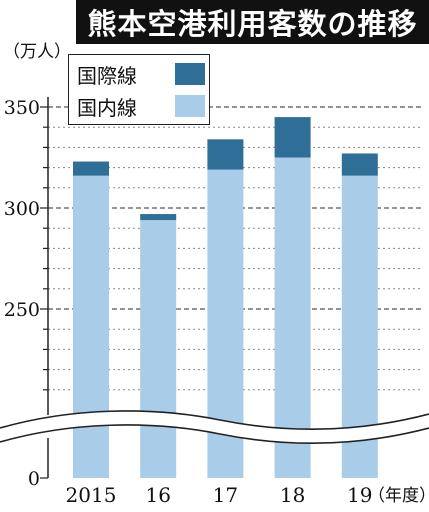 The height and width of the screenshot is (512, 429). I want to click on bar-international-2015, so click(91, 168).